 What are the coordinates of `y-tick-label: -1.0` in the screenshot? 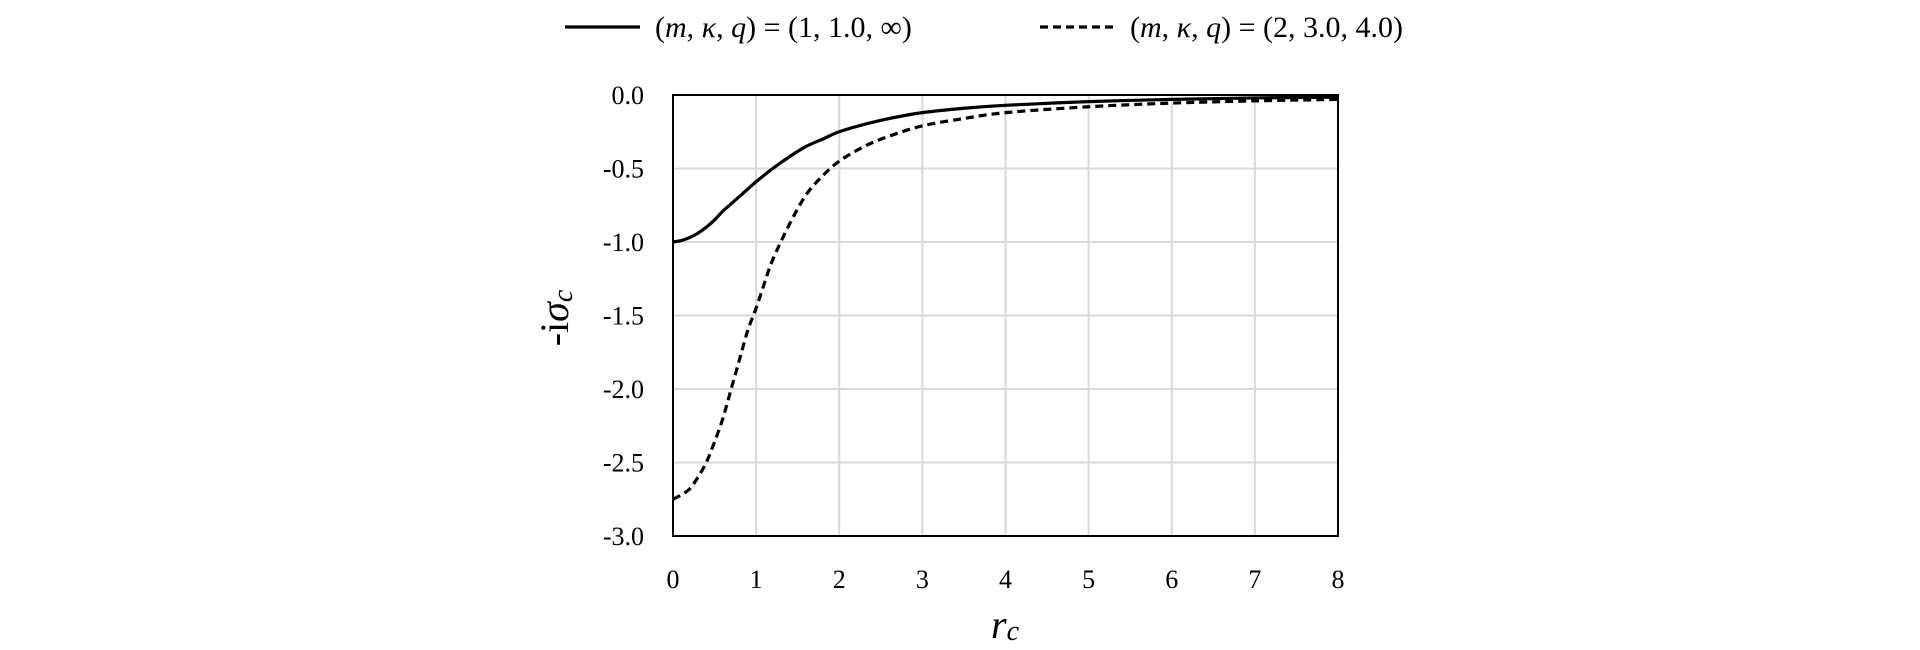 It's located at (623, 242).